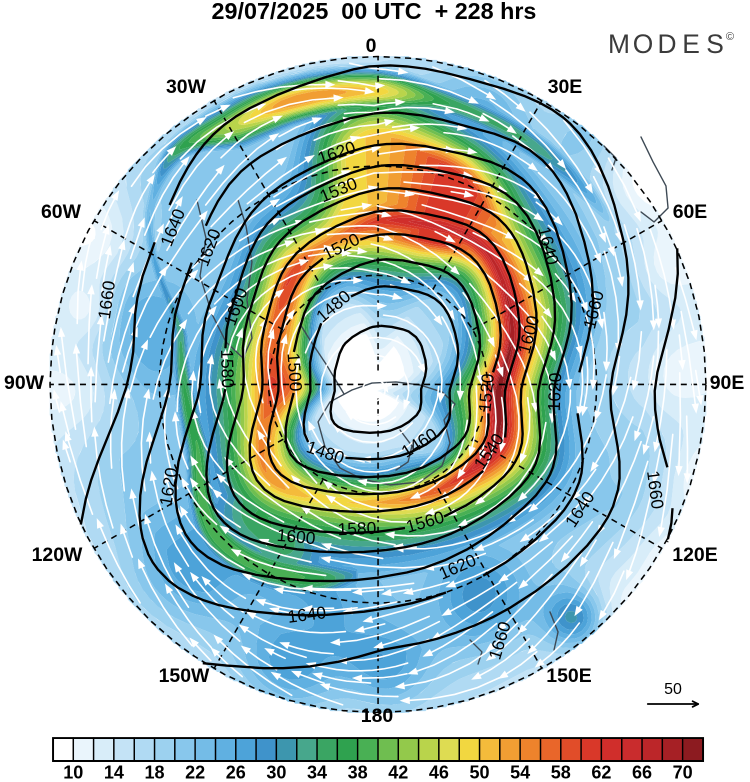  I want to click on svg-text: O, so click(643, 44).